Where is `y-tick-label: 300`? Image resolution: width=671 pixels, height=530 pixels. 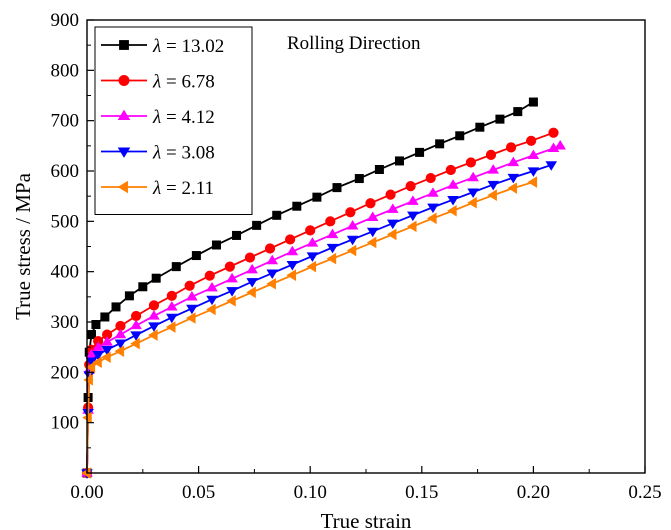 y-tick-label: 300 is located at coordinates (65, 322).